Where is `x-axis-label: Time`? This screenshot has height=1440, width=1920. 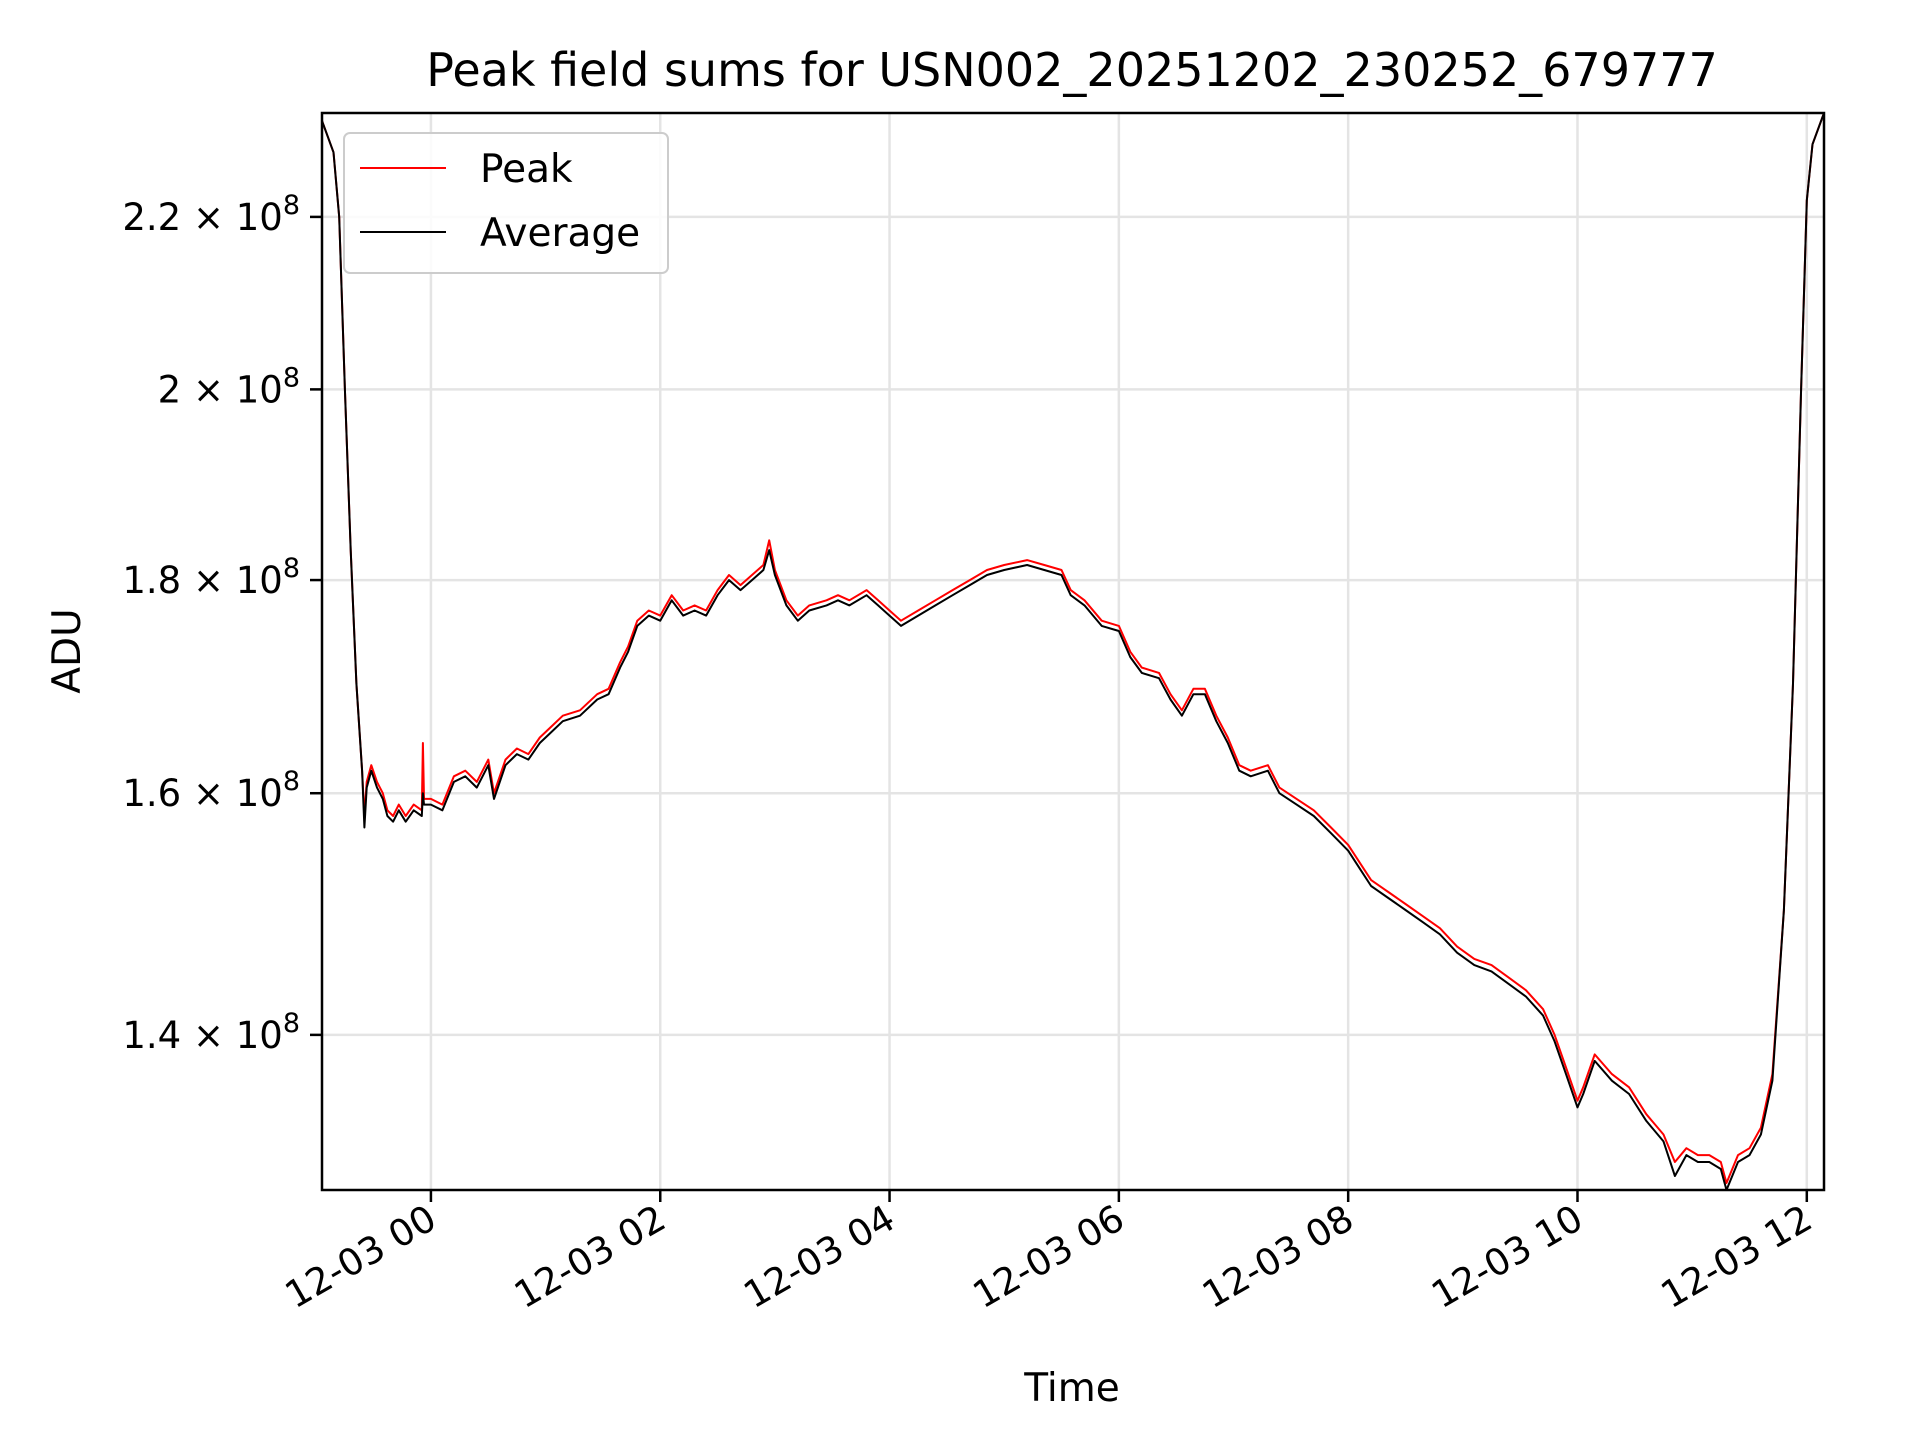
x-axis-label: Time is located at coordinates (1071, 1388).